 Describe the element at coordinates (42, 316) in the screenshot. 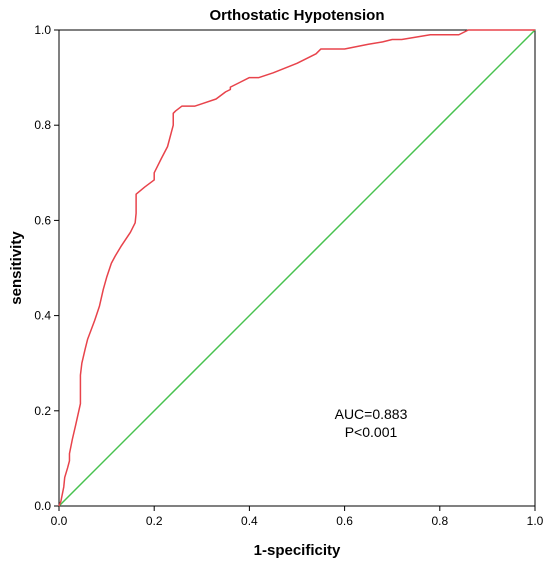

I see `y-tick-label: 0.4` at that location.